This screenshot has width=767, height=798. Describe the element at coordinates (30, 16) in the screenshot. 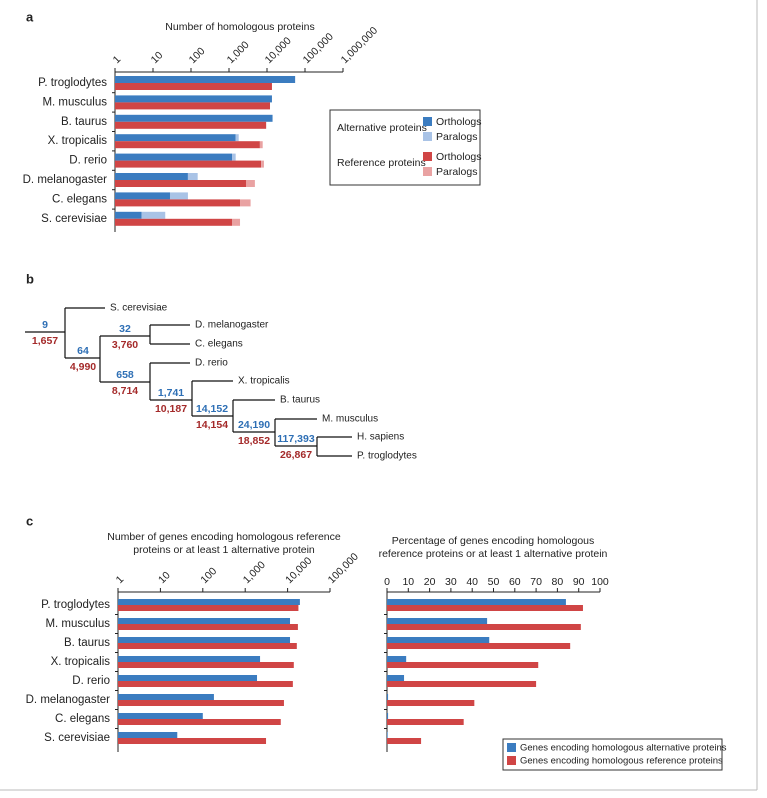

I see `panel-label: a` at that location.